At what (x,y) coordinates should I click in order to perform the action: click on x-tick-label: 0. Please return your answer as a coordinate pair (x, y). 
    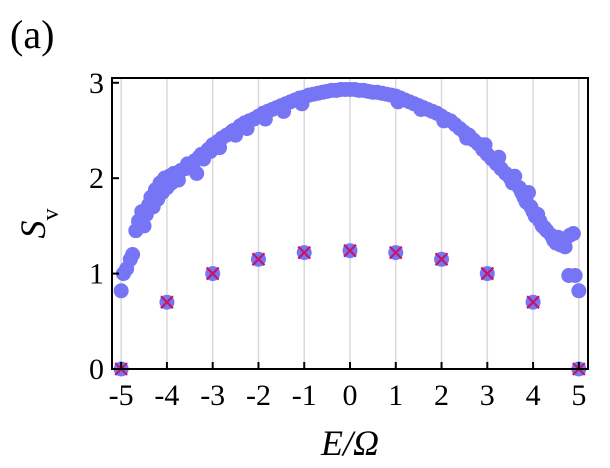
    Looking at the image, I should click on (350, 395).